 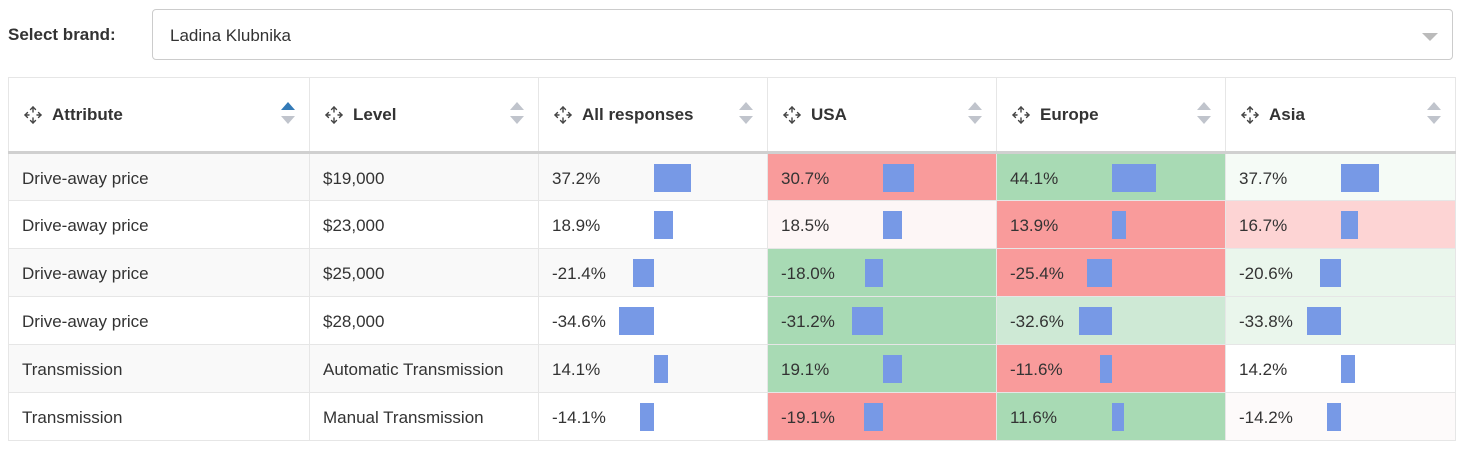 What do you see at coordinates (1034, 225) in the screenshot?
I see `value-text: 13.9%` at bounding box center [1034, 225].